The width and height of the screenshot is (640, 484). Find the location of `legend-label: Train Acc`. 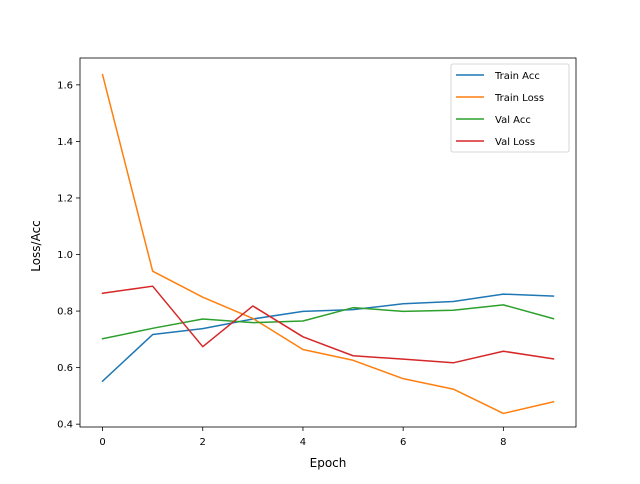

legend-label: Train Acc is located at coordinates (517, 76).